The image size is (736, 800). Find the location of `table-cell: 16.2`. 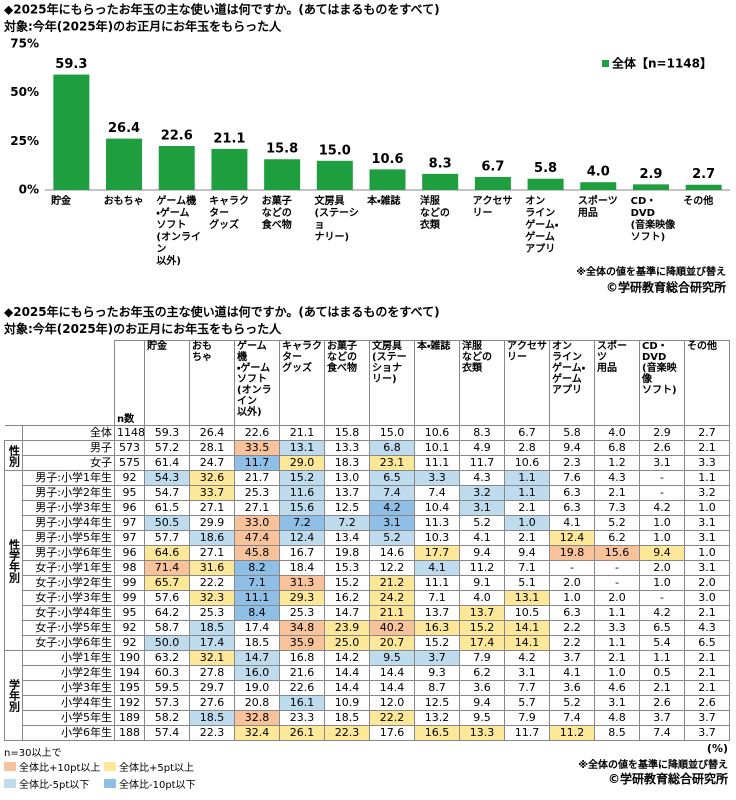

table-cell: 16.2 is located at coordinates (347, 598).